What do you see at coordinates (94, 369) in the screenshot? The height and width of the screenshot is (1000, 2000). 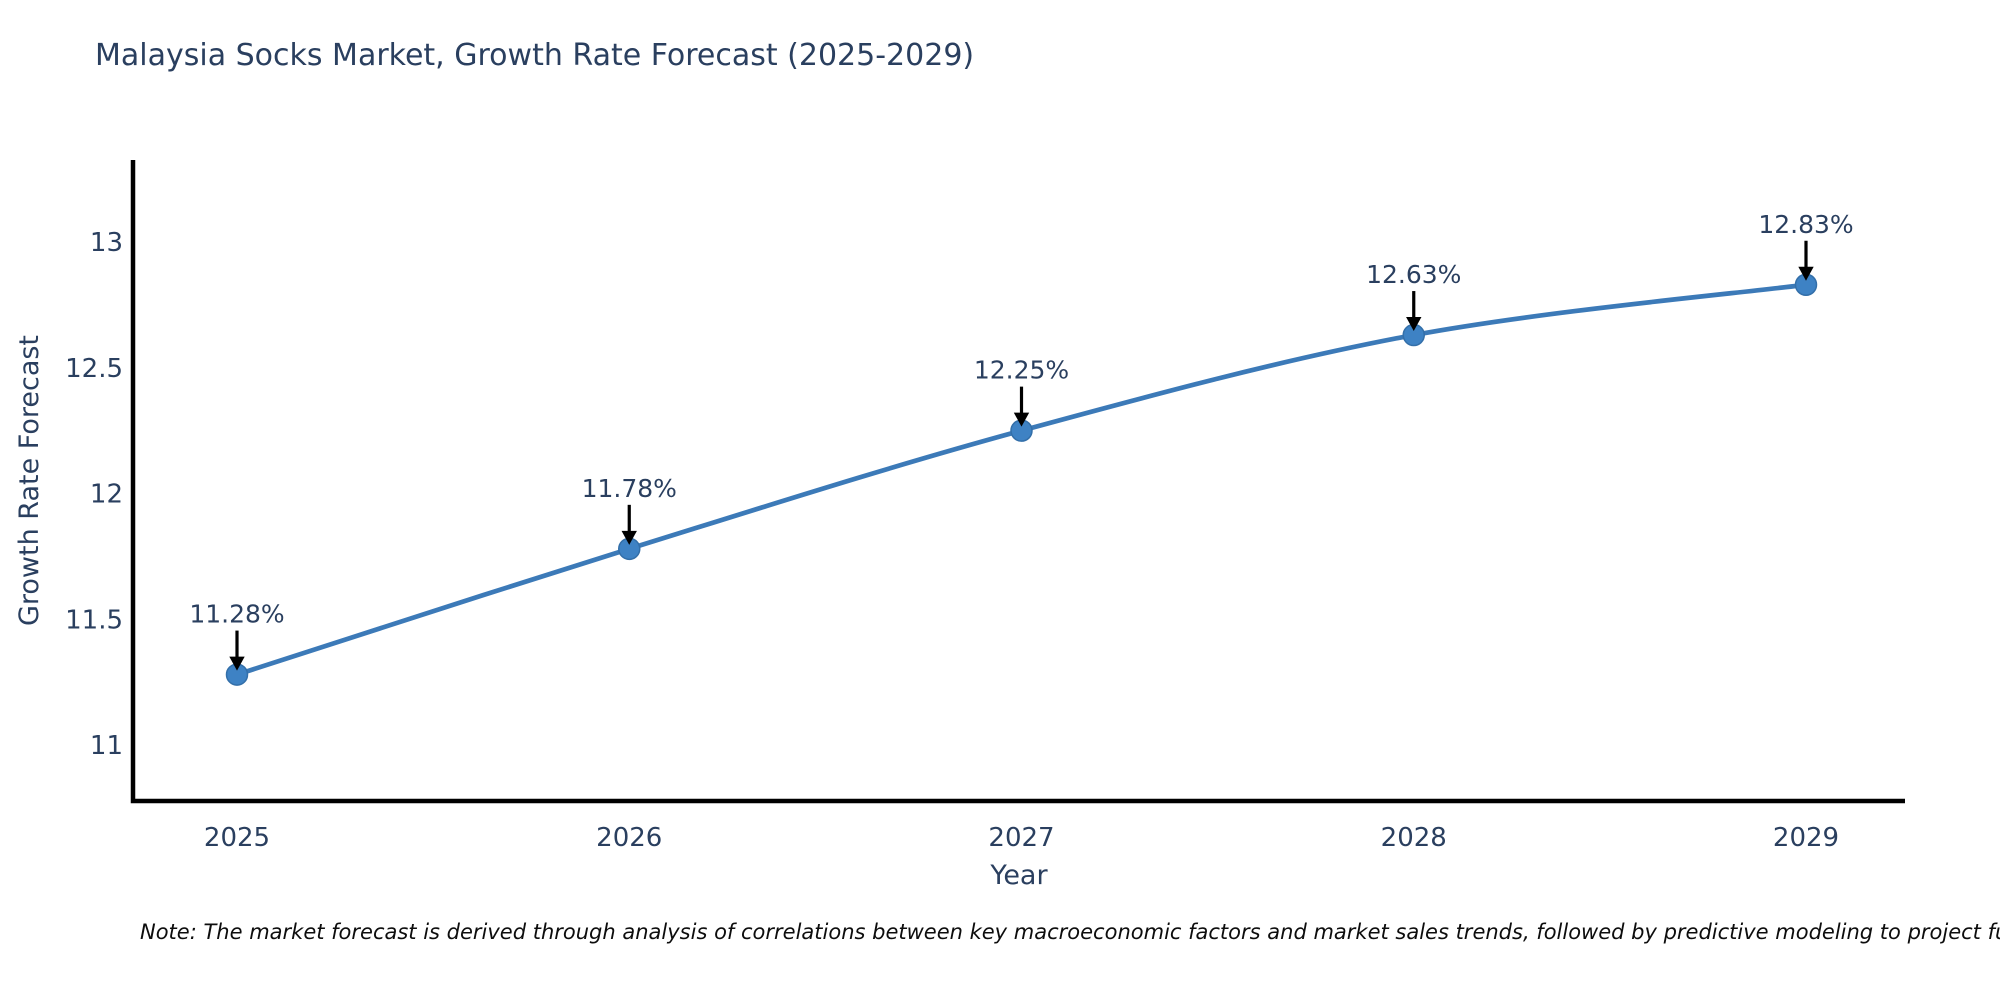 I see `y-tick-label: 12.5` at bounding box center [94, 369].